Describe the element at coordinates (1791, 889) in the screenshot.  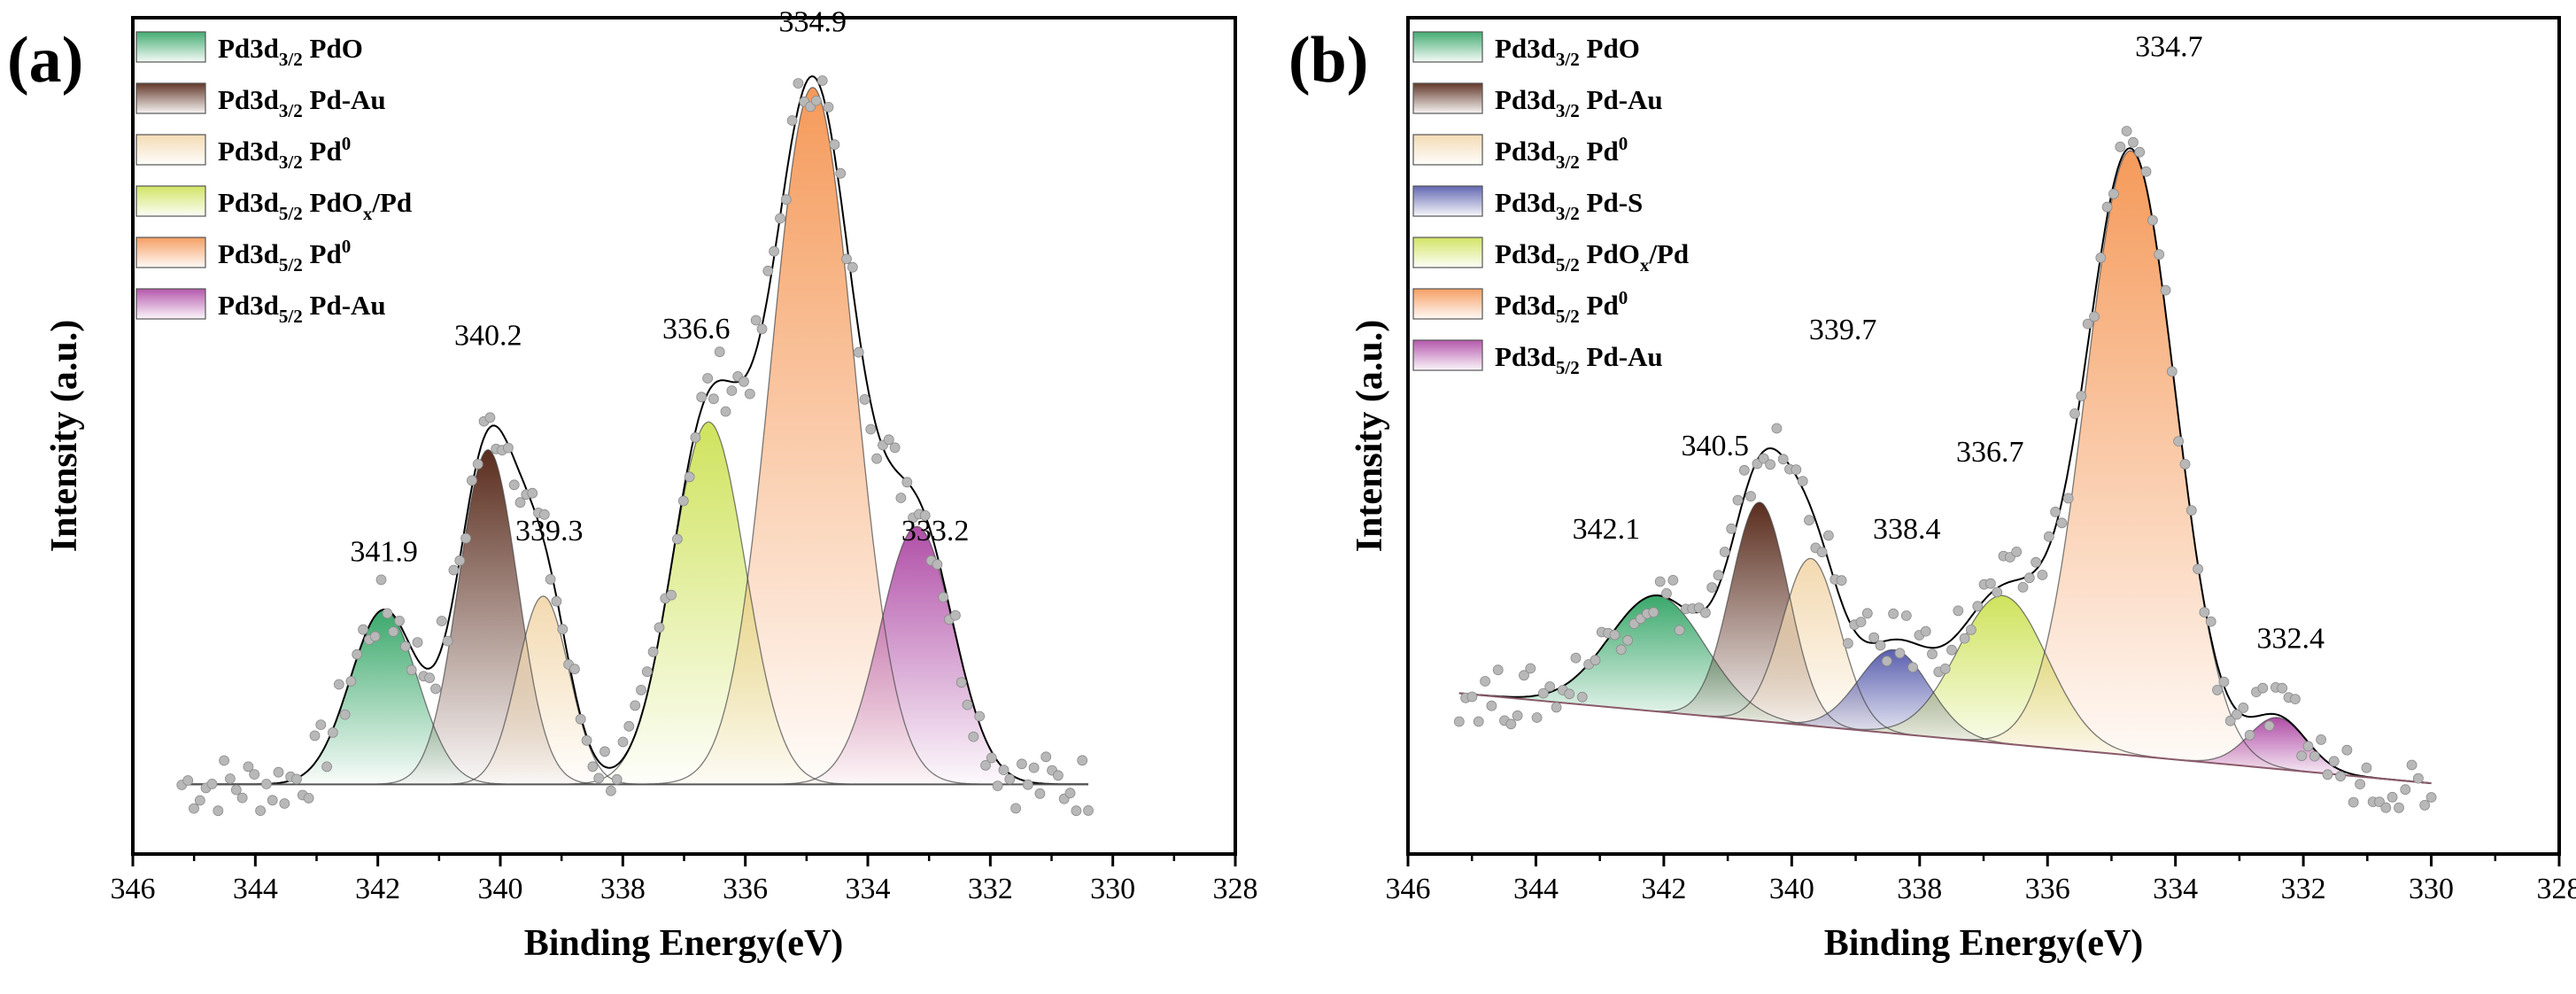
I see `x-tick-label: 340` at that location.